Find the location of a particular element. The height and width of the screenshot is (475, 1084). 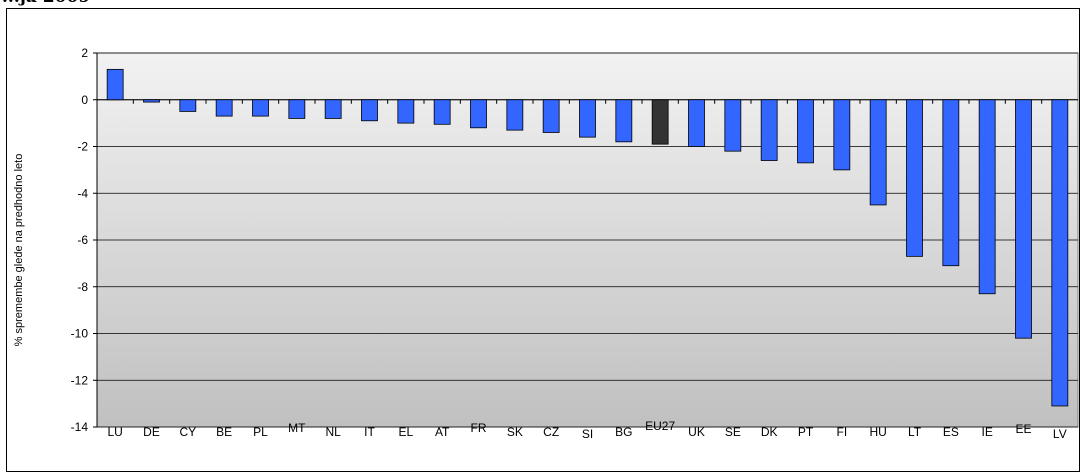

chart-title: ...ja 2009 is located at coordinates (542, 8).